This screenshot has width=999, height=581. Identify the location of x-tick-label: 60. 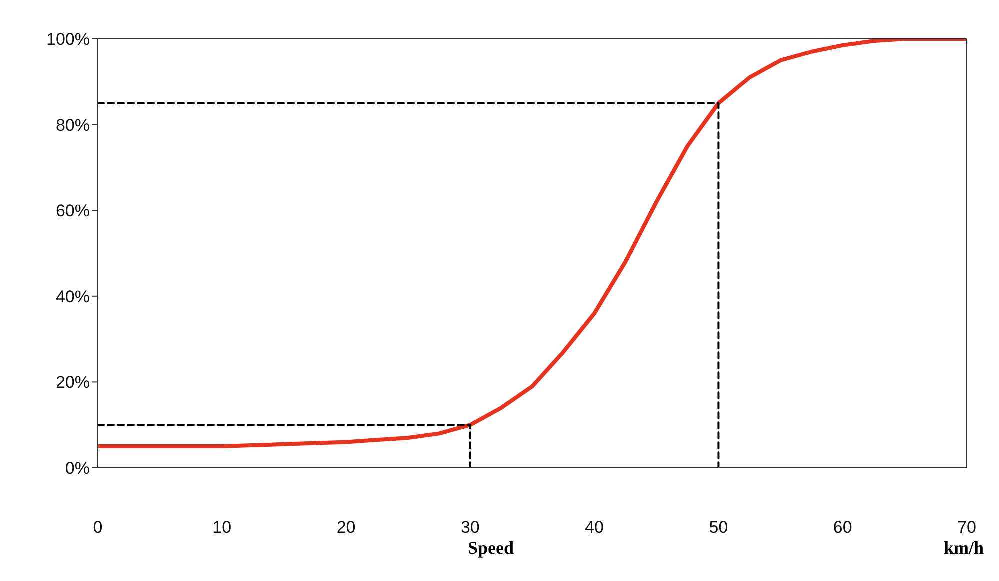
(843, 528).